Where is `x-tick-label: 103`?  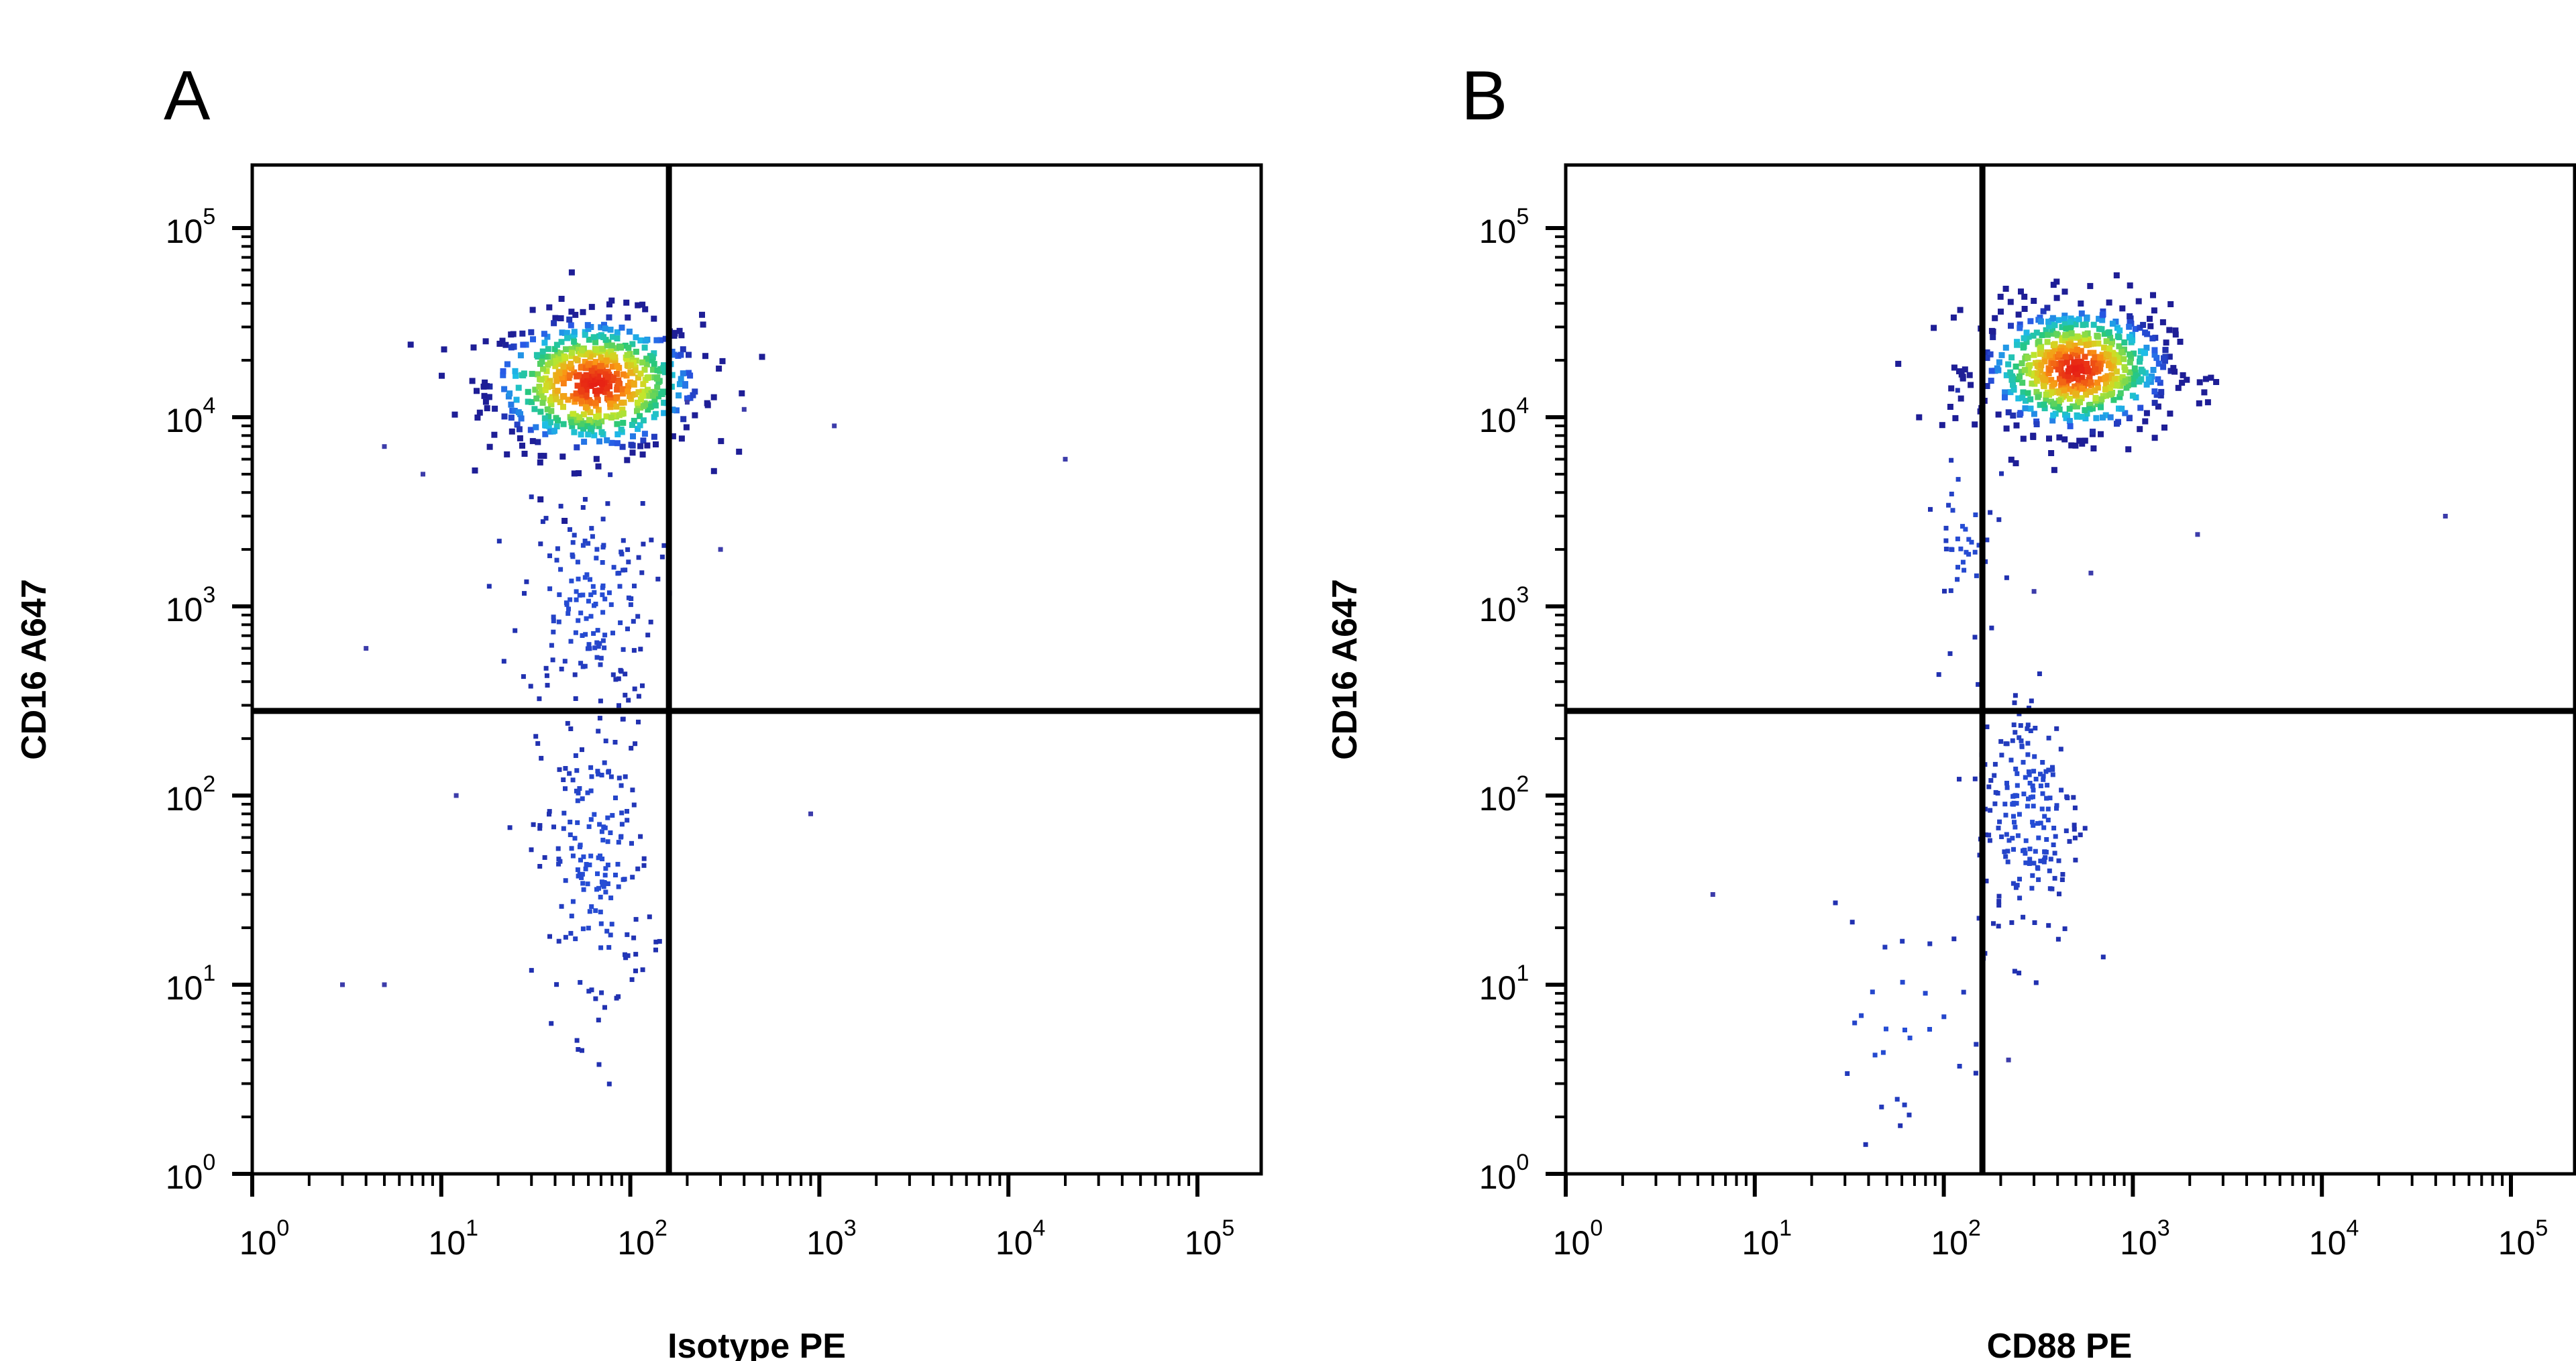 x-tick-label: 103 is located at coordinates (2145, 1238).